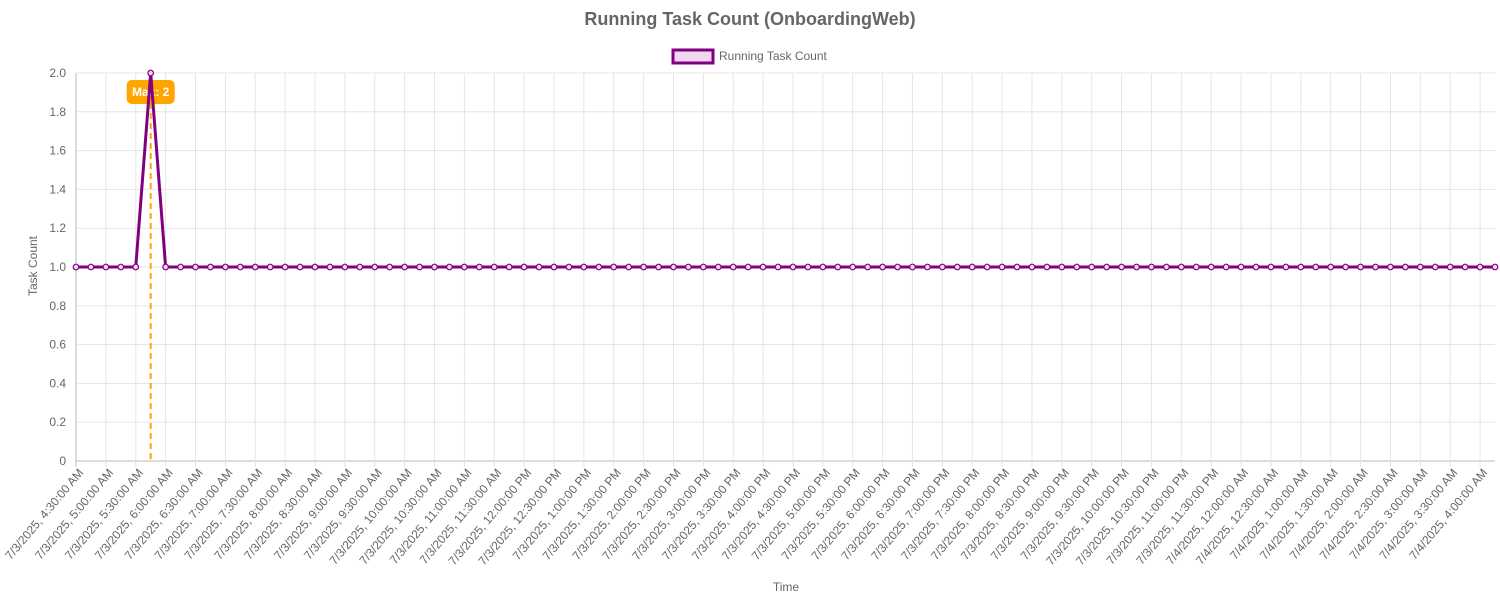 The height and width of the screenshot is (600, 1500). I want to click on legend: Running Task Count, so click(749, 56).